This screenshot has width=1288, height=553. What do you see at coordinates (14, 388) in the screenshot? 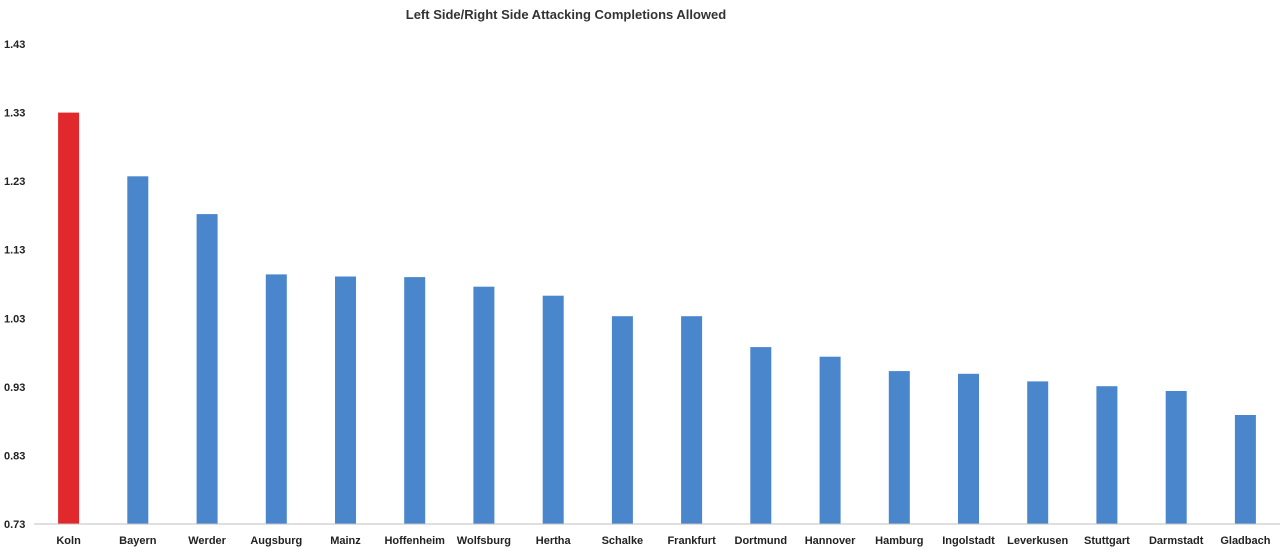
I see `y-tick-label: 0.93` at bounding box center [14, 388].